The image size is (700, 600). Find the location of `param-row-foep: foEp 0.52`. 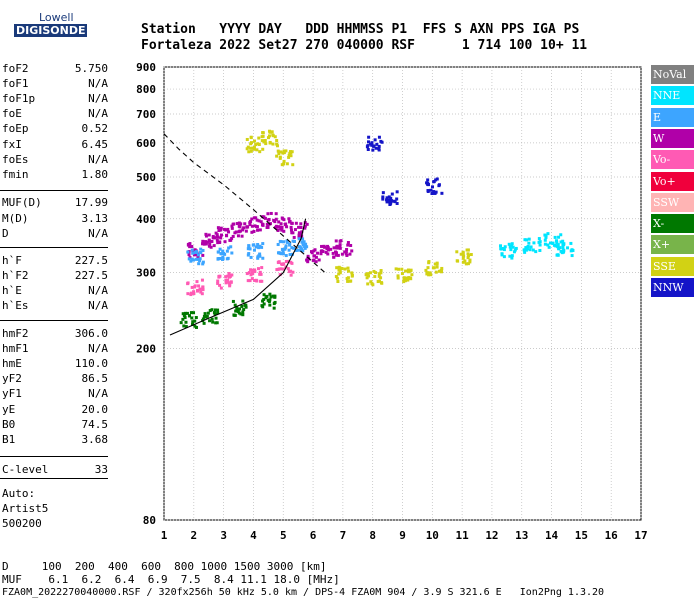

param-row-foep: foEp 0.52 is located at coordinates (55, 129).